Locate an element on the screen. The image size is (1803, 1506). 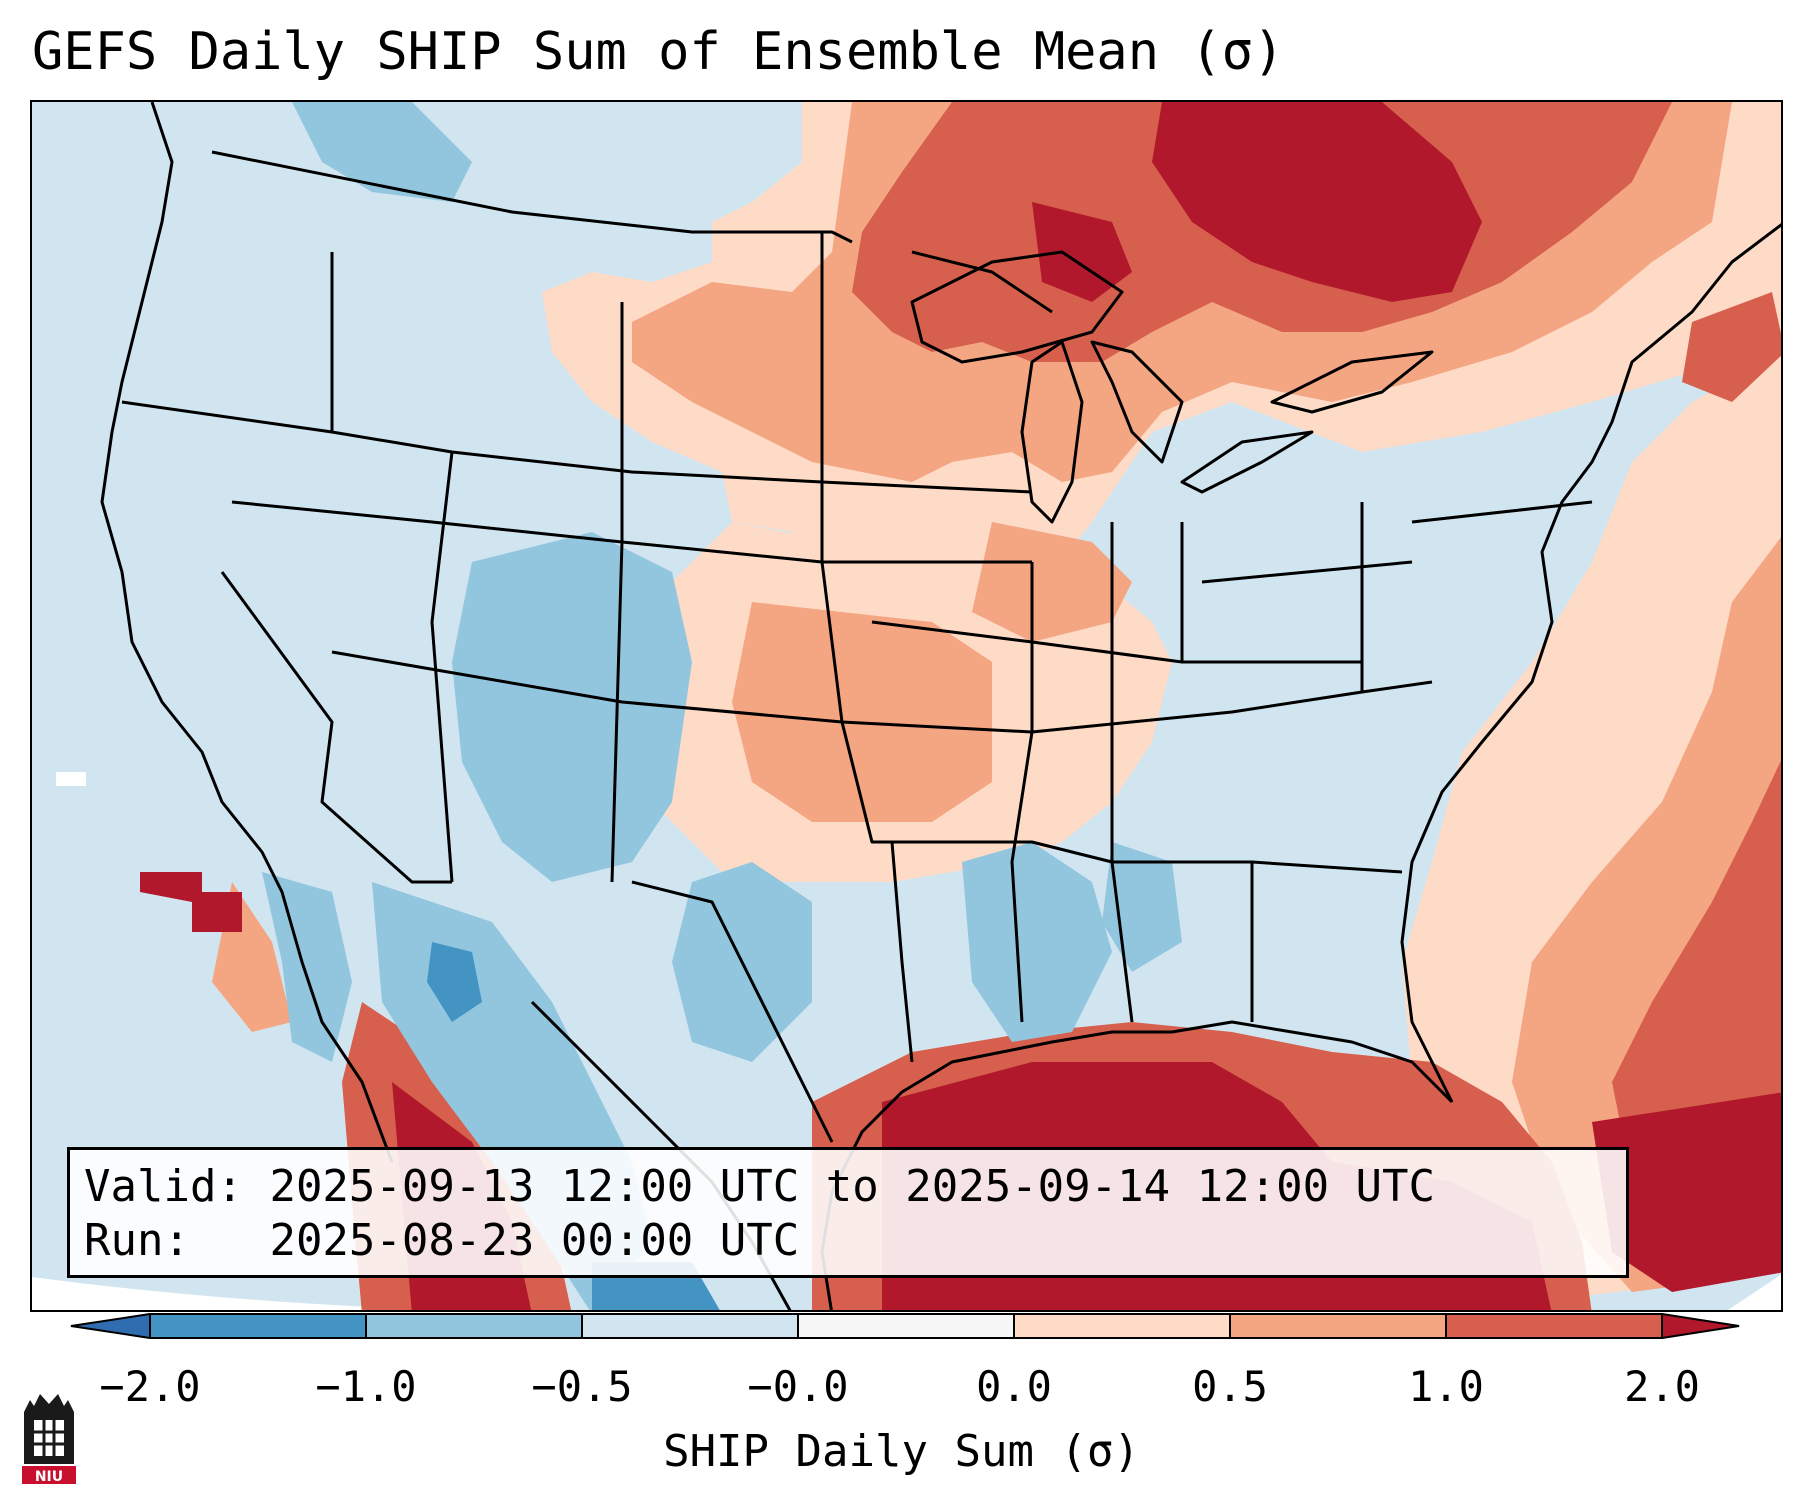
missing-data-patch is located at coordinates (71, 779).